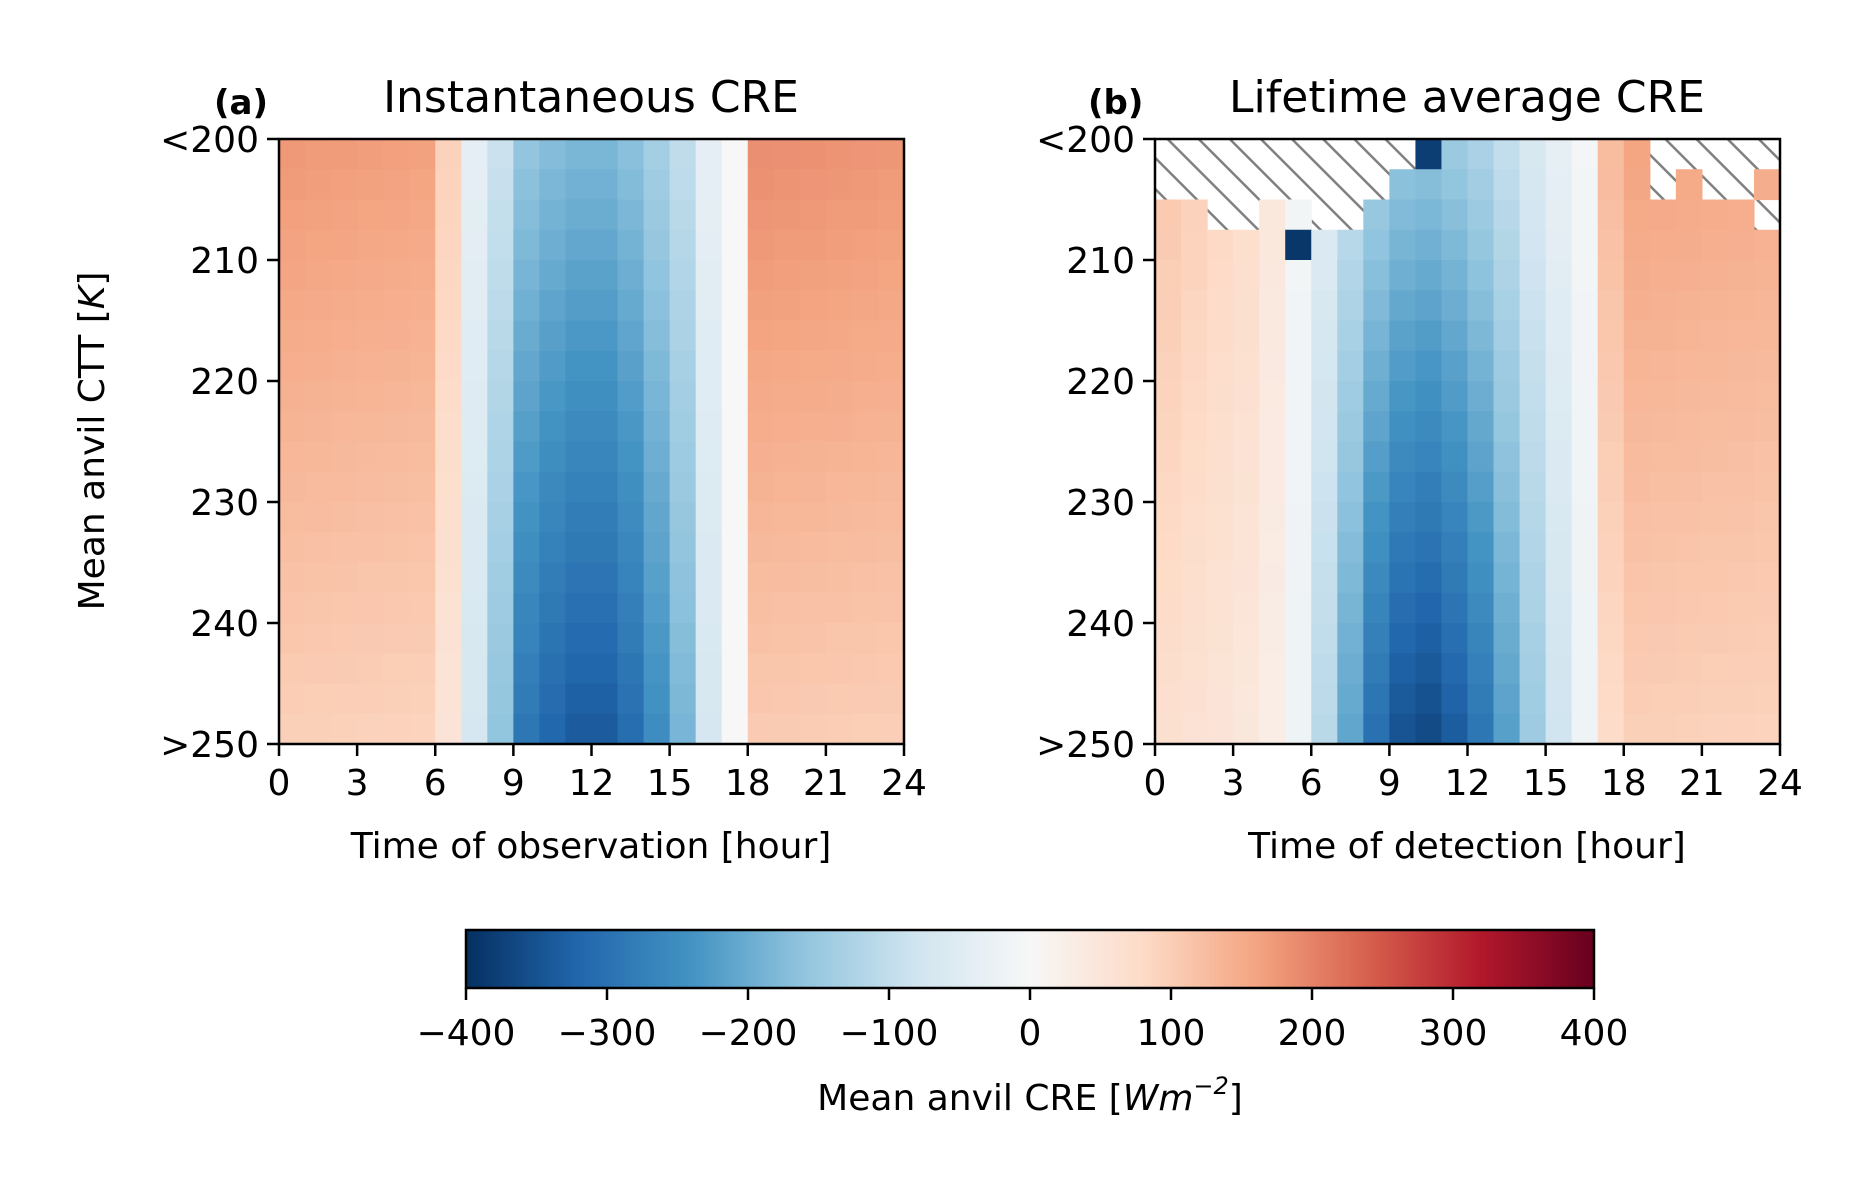  Describe the element at coordinates (970, 1098) in the screenshot. I see `colorbar-label-prefix: Mean anvil CRE [` at that location.